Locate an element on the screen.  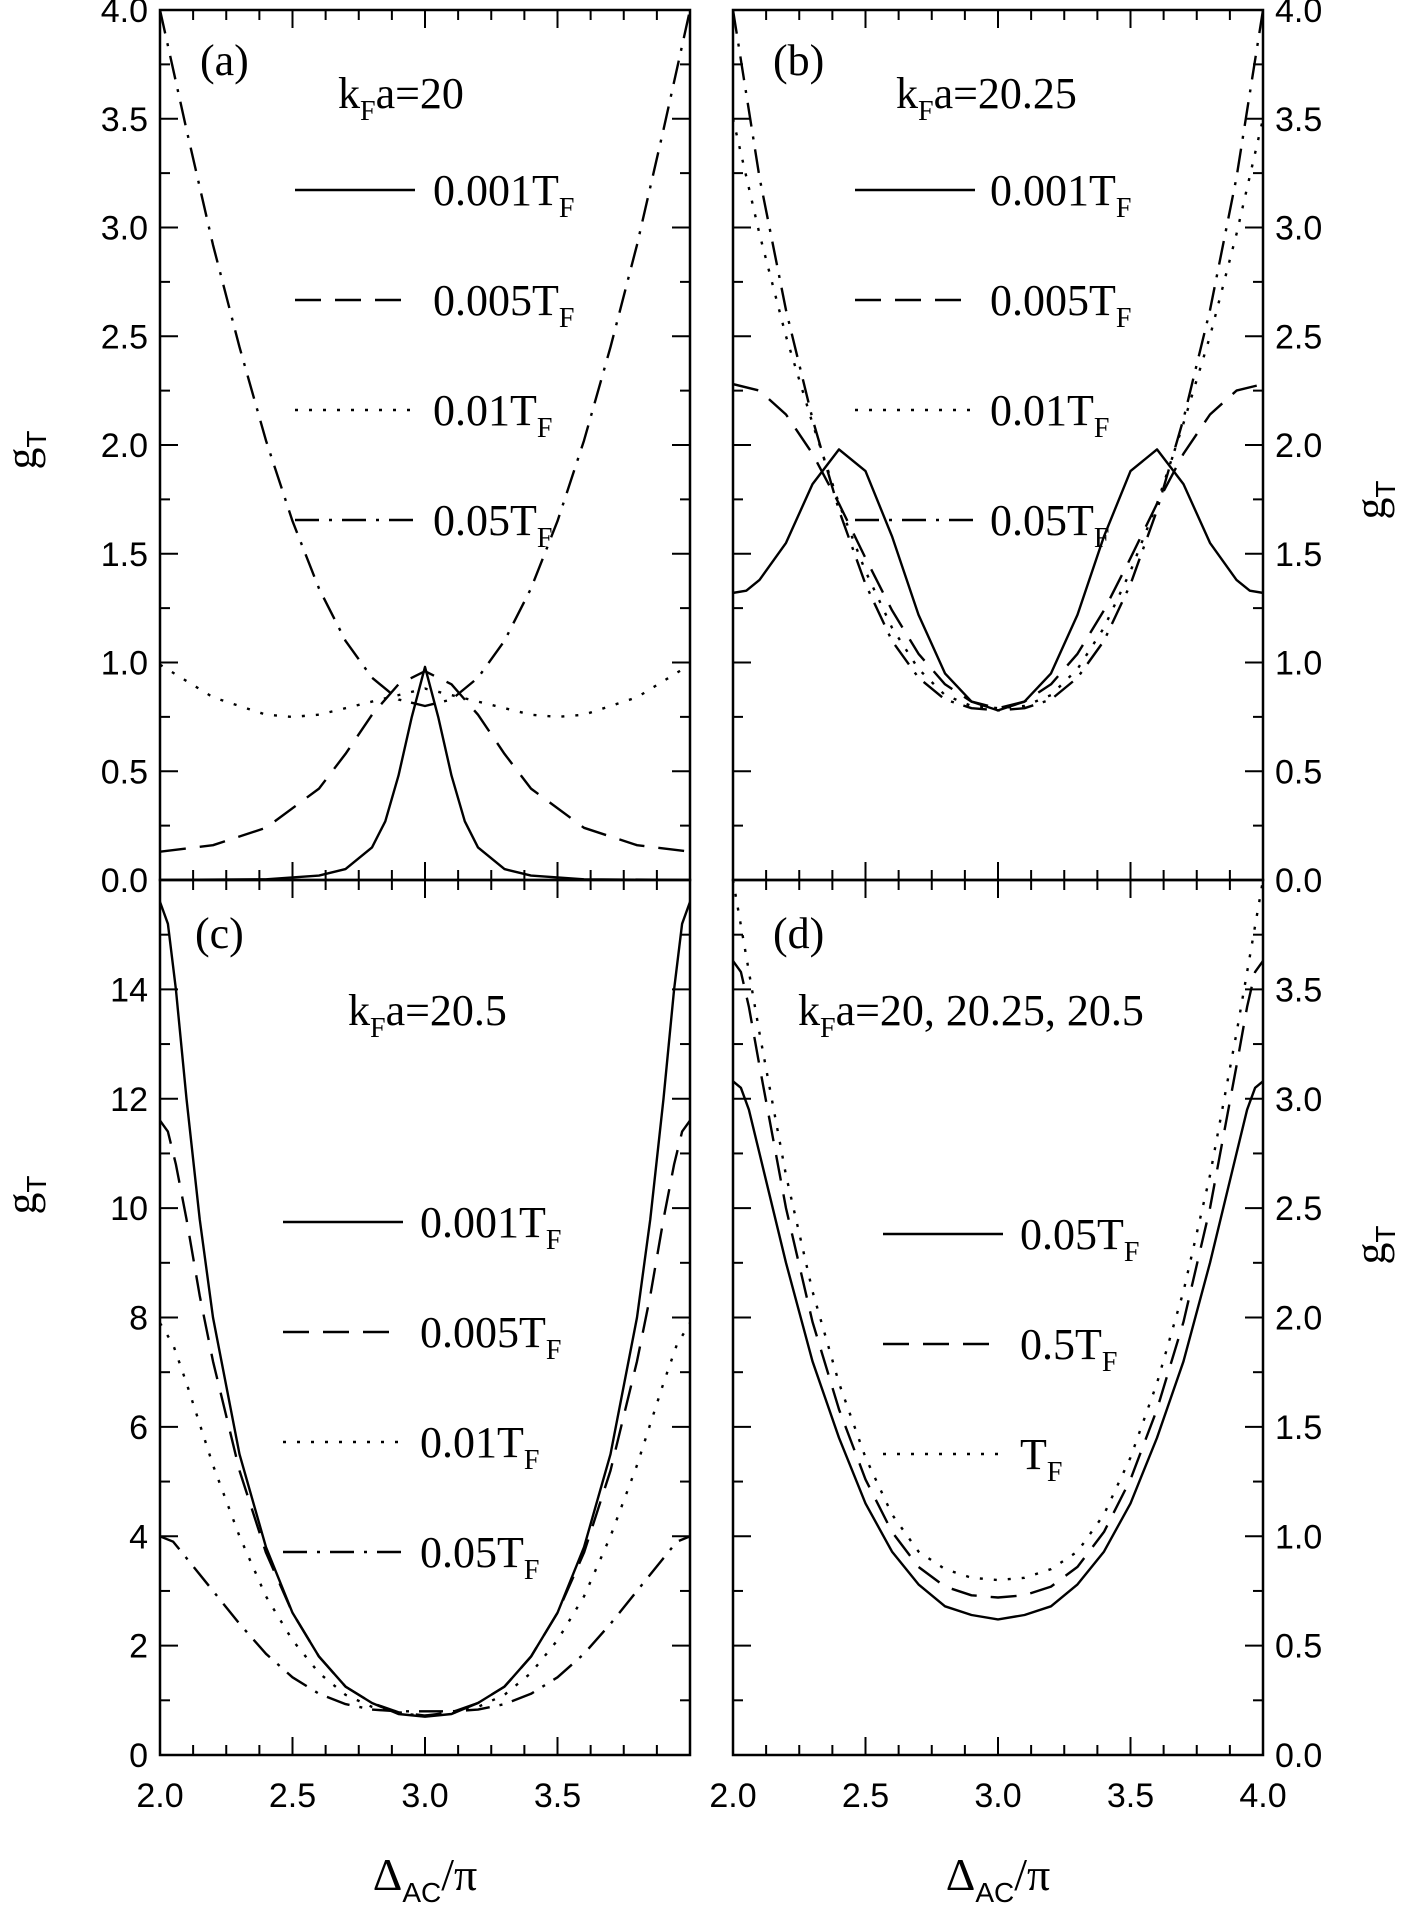
y-tick-label: 10 is located at coordinates (129, 1209).